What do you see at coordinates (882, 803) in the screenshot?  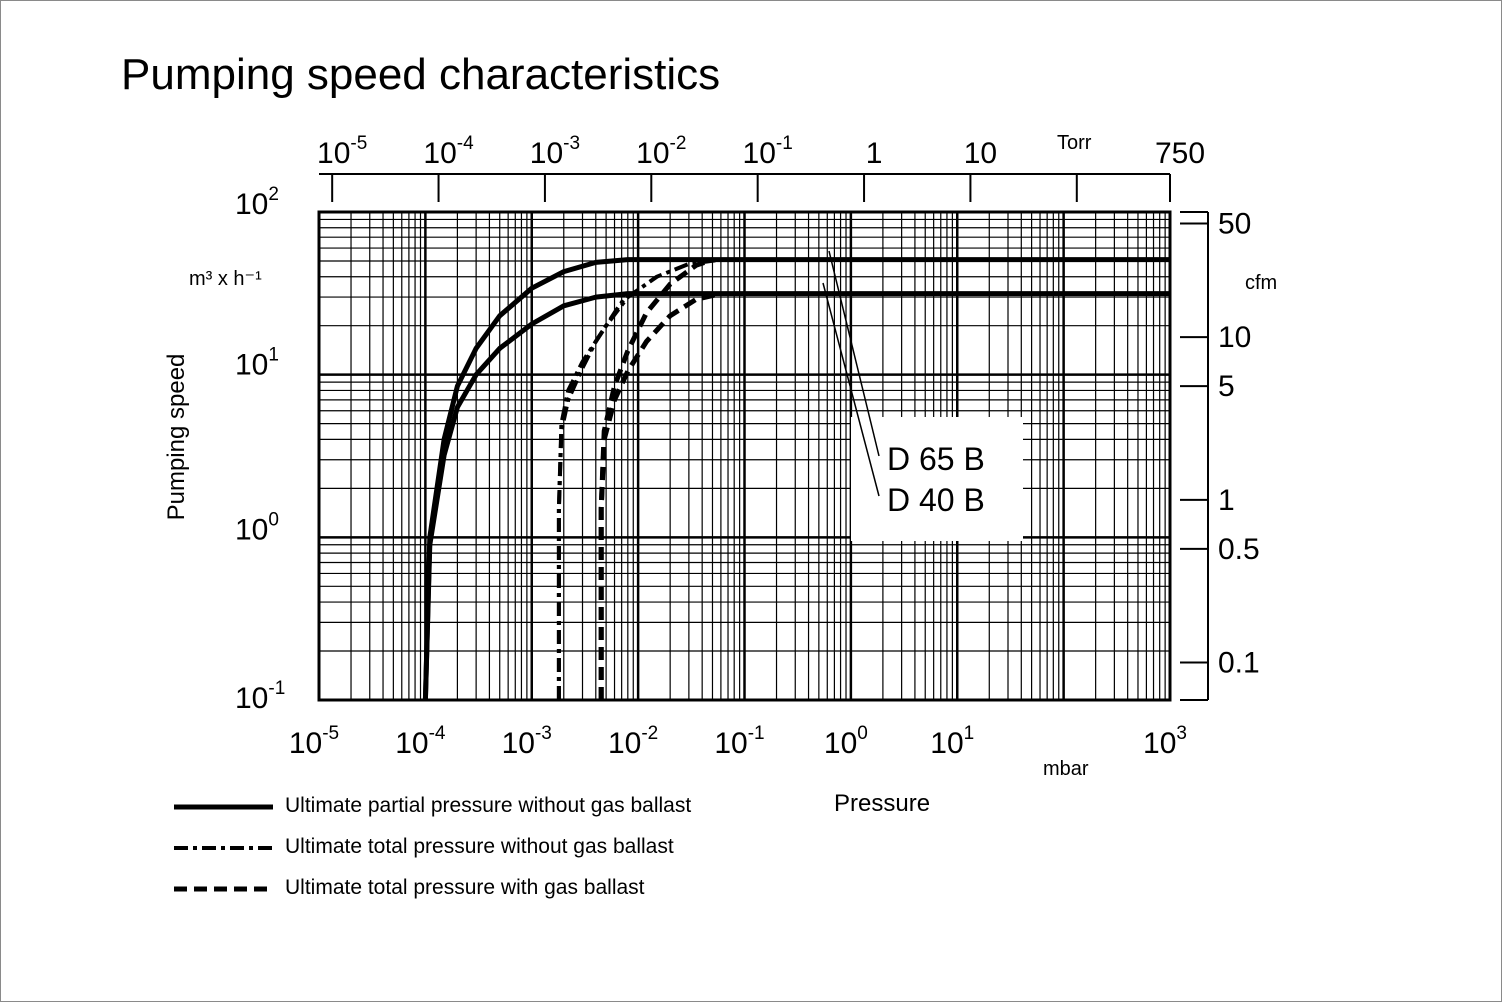 I see `x-axis-label: Pressure` at bounding box center [882, 803].